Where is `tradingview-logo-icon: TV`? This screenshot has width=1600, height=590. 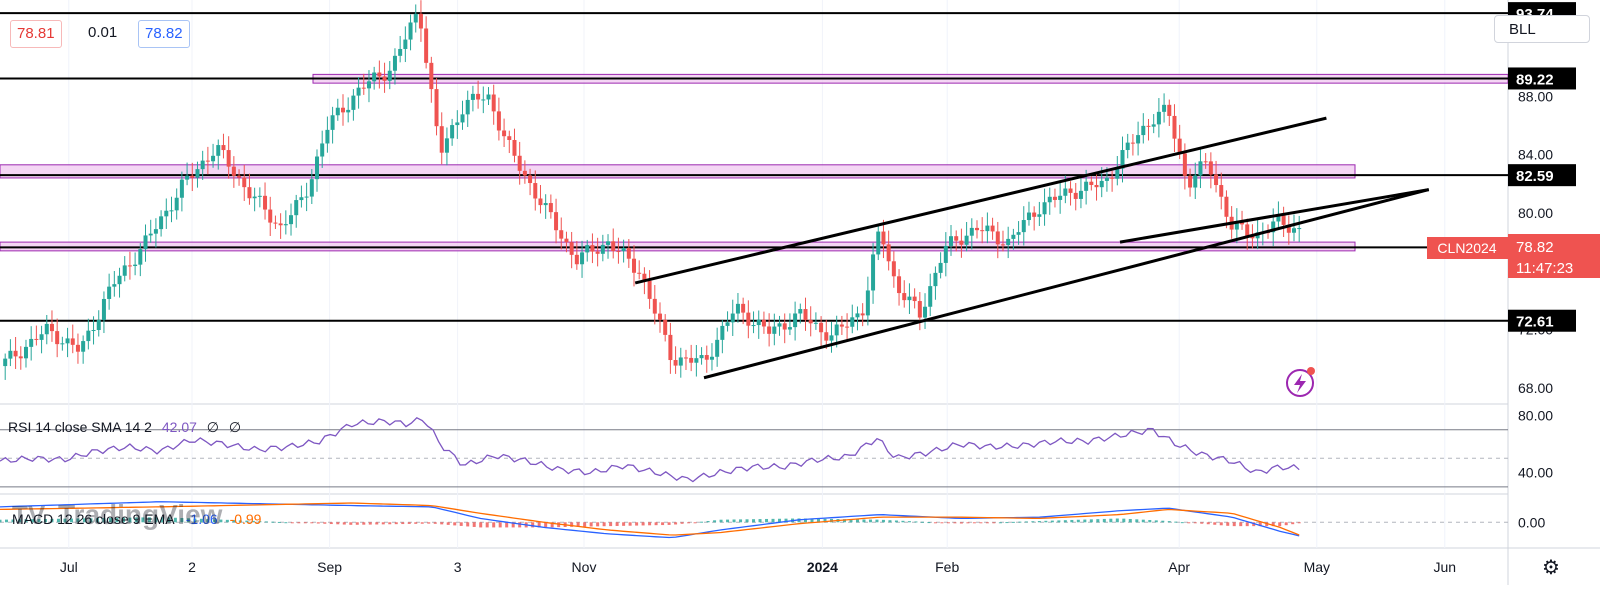 tradingview-logo-icon: TV is located at coordinates (29, 515).